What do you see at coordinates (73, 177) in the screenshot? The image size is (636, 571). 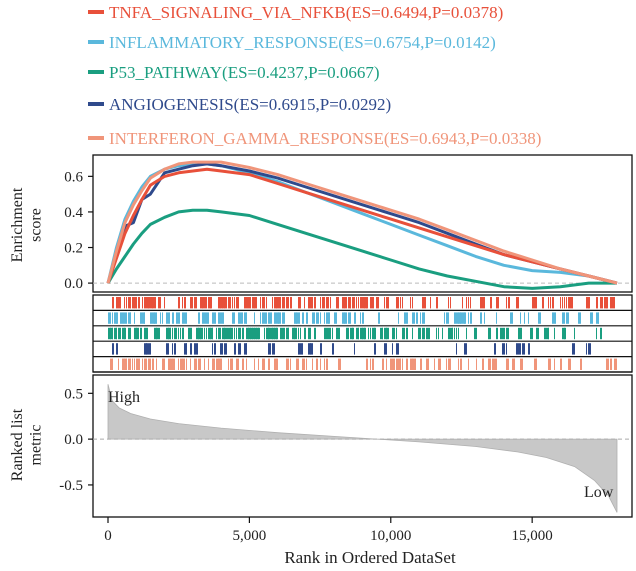 I see `es-y-tick-label: 0.6` at bounding box center [73, 177].